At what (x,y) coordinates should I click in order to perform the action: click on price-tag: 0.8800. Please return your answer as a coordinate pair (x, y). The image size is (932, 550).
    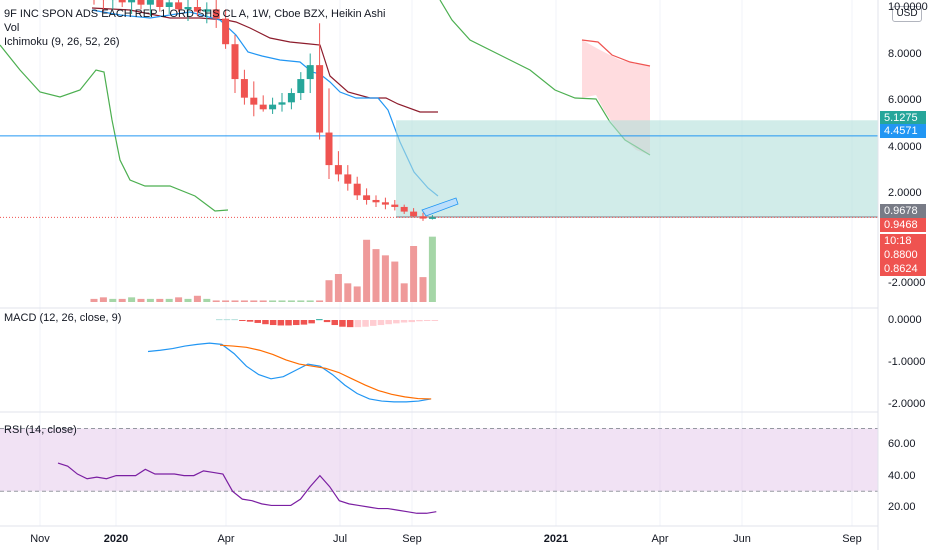
    Looking at the image, I should click on (903, 255).